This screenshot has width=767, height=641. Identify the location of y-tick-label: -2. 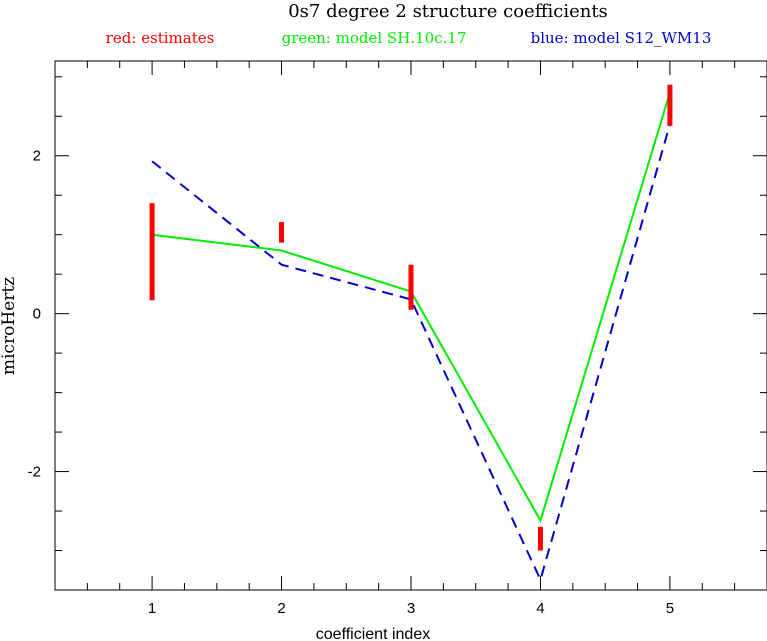
(34, 472).